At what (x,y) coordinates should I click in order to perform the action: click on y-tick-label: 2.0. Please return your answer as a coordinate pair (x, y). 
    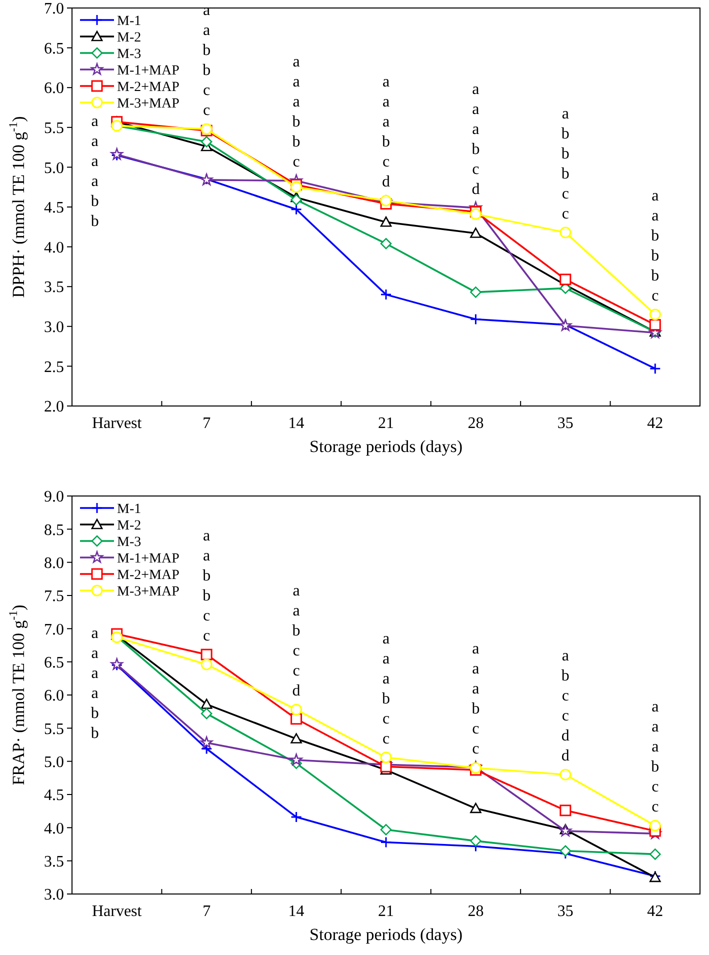
    Looking at the image, I should click on (54, 407).